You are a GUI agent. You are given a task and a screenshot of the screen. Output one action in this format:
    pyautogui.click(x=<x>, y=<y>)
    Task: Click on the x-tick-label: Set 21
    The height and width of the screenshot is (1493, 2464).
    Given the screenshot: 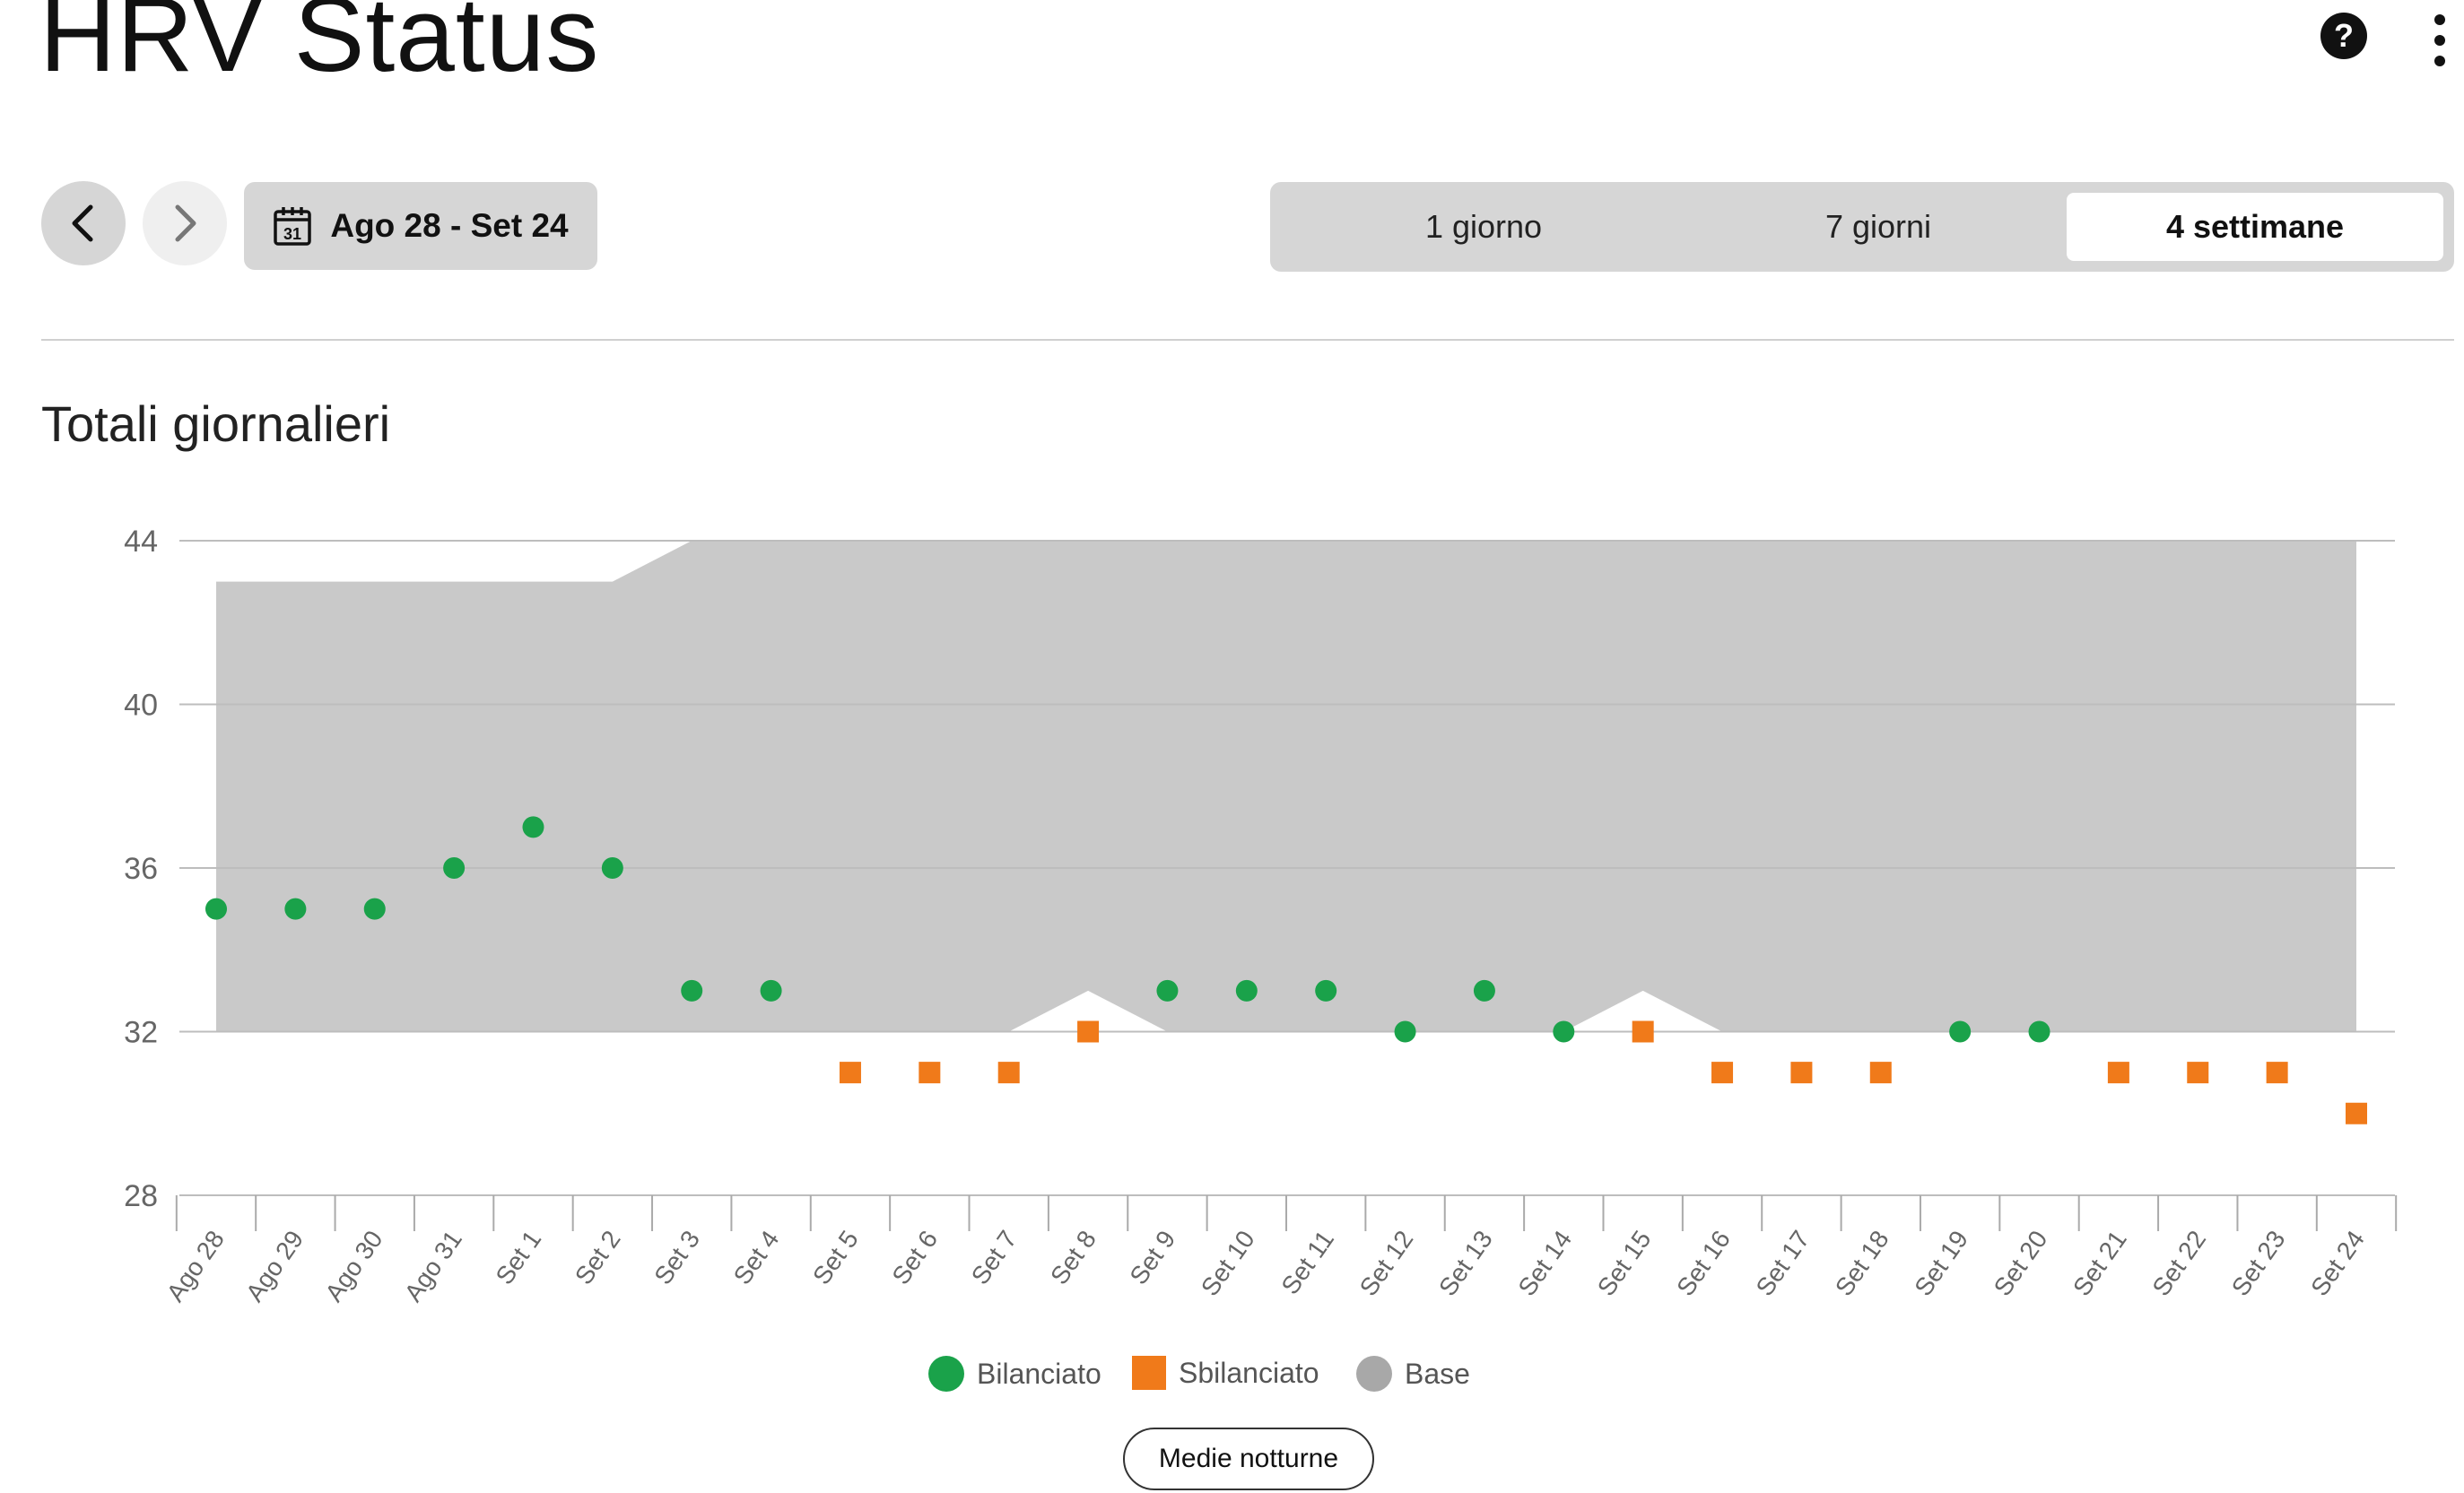 What is the action you would take?
    pyautogui.click(x=2100, y=1263)
    